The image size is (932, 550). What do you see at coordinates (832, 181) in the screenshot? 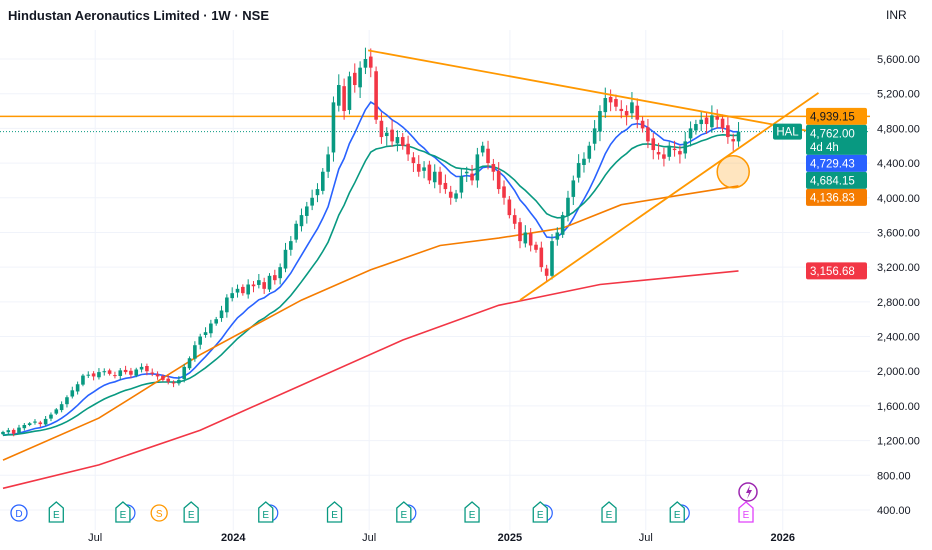
I see `price-badge-label: 4,684.15` at bounding box center [832, 181].